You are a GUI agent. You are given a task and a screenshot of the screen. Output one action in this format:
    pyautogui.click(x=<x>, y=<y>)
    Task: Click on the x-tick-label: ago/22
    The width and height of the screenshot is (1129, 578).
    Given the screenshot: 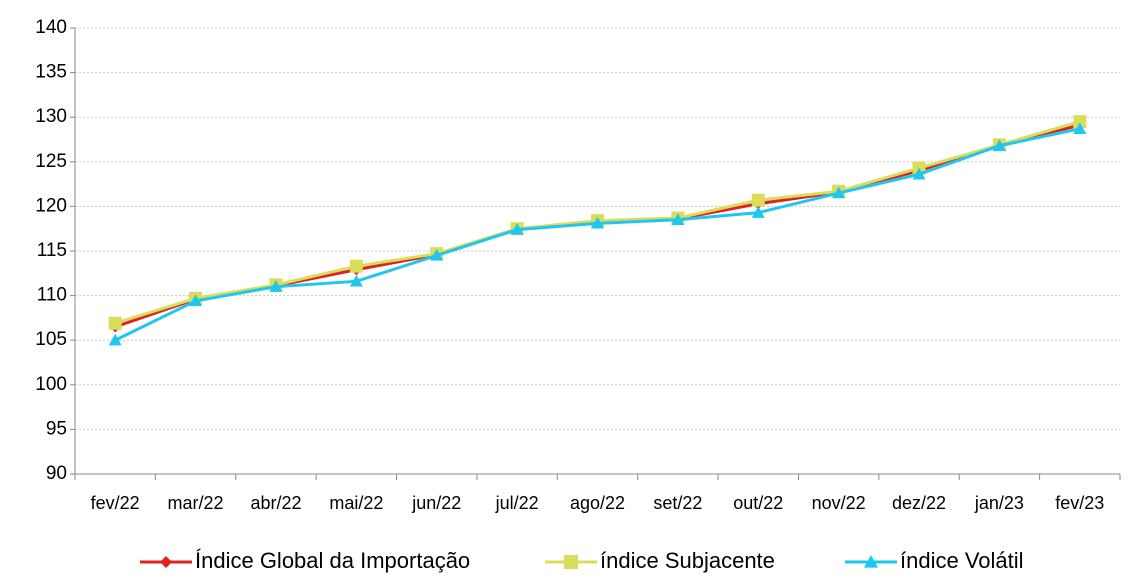 What is the action you would take?
    pyautogui.click(x=597, y=503)
    